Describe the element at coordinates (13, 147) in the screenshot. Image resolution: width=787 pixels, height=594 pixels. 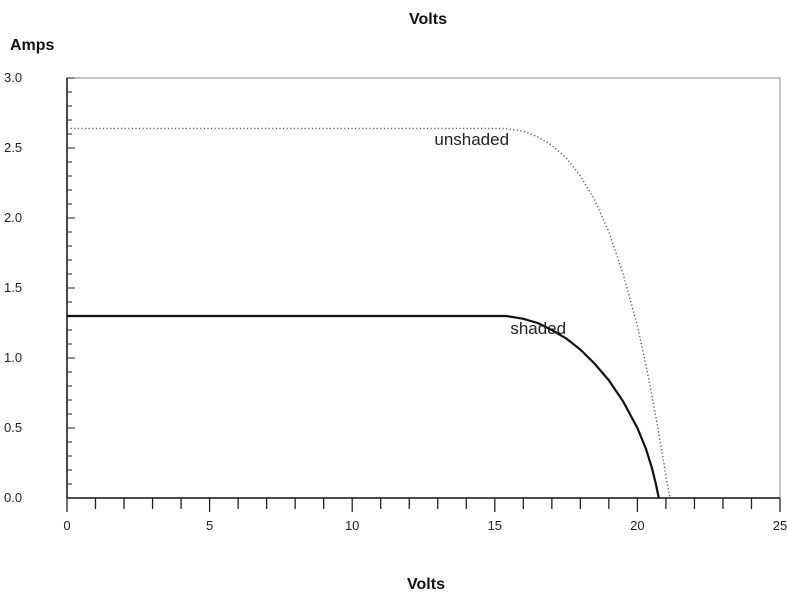
I see `y-tick-label: 2.5` at that location.